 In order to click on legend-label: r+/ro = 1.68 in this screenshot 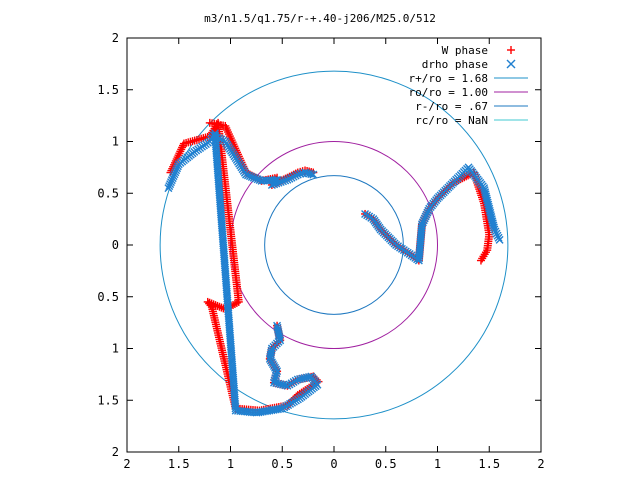, I will do `click(448, 78)`.